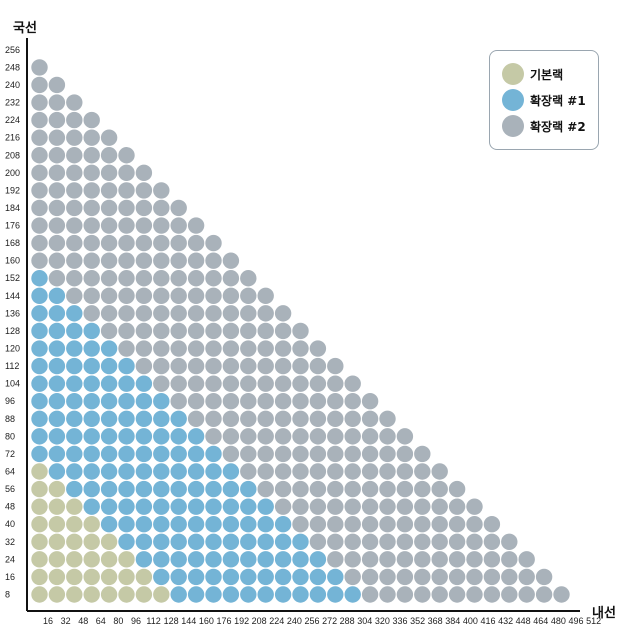 This screenshot has width=620, height=635. I want to click on legend-item-ext1: 확장랙 #1, so click(544, 100).